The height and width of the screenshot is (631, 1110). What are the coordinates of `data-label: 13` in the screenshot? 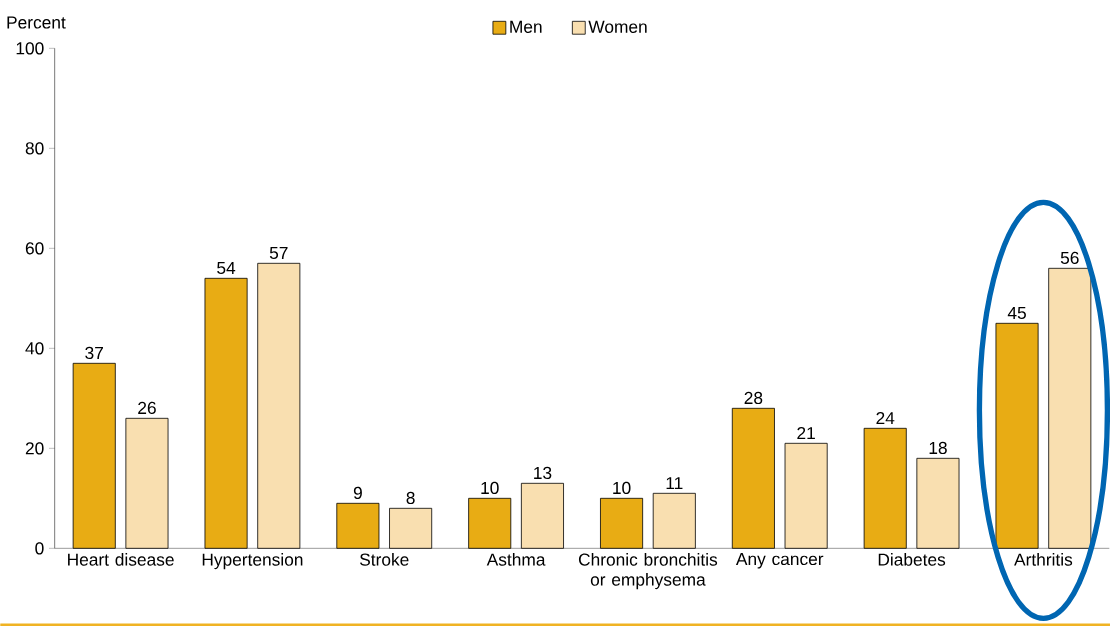 It's located at (543, 473).